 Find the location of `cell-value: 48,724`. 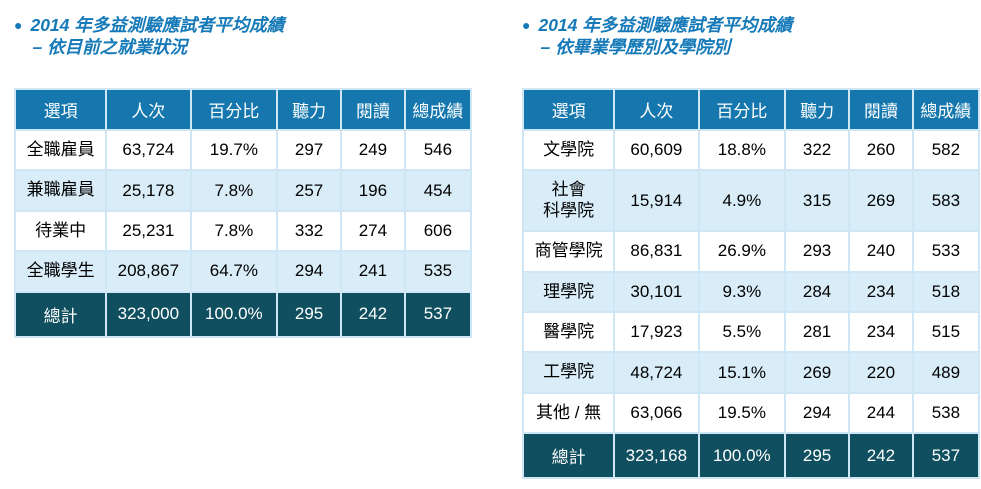

cell-value: 48,724 is located at coordinates (656, 372).